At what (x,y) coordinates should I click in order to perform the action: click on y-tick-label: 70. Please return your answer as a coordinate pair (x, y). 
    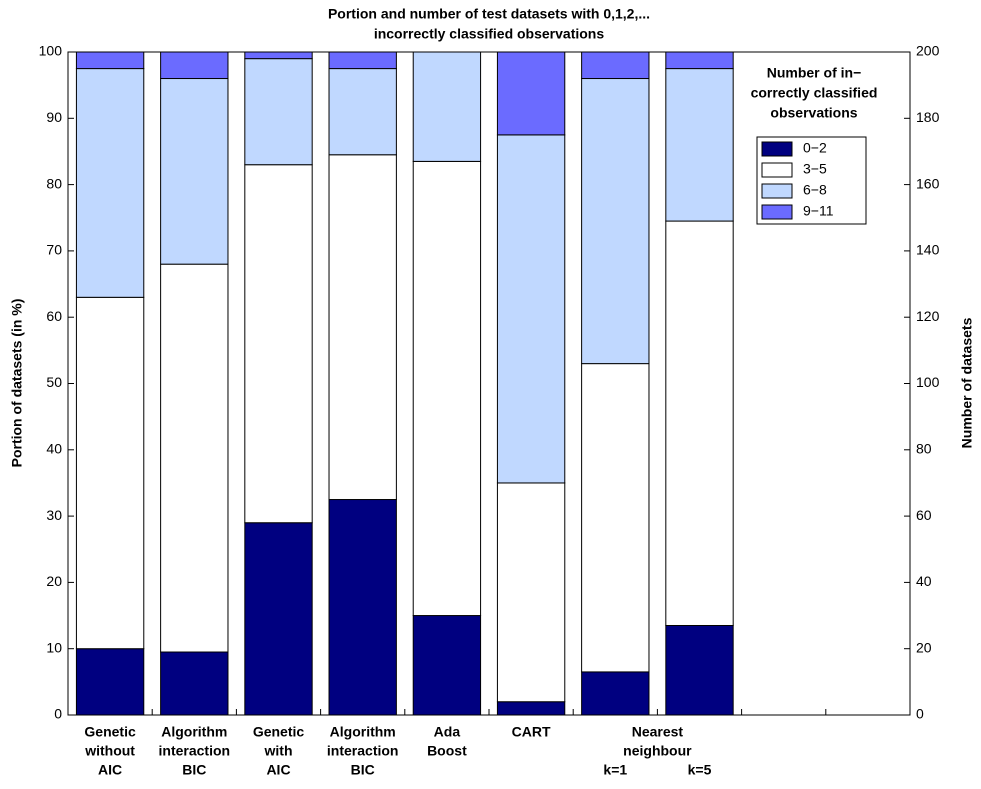
    Looking at the image, I should click on (54, 250).